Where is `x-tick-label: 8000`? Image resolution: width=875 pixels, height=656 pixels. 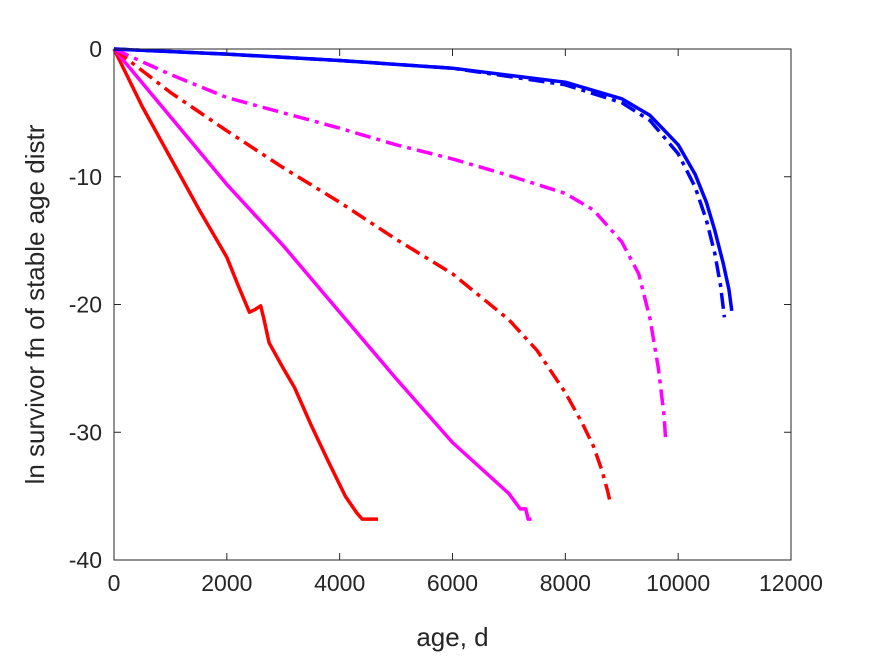
x-tick-label: 8000 is located at coordinates (565, 583).